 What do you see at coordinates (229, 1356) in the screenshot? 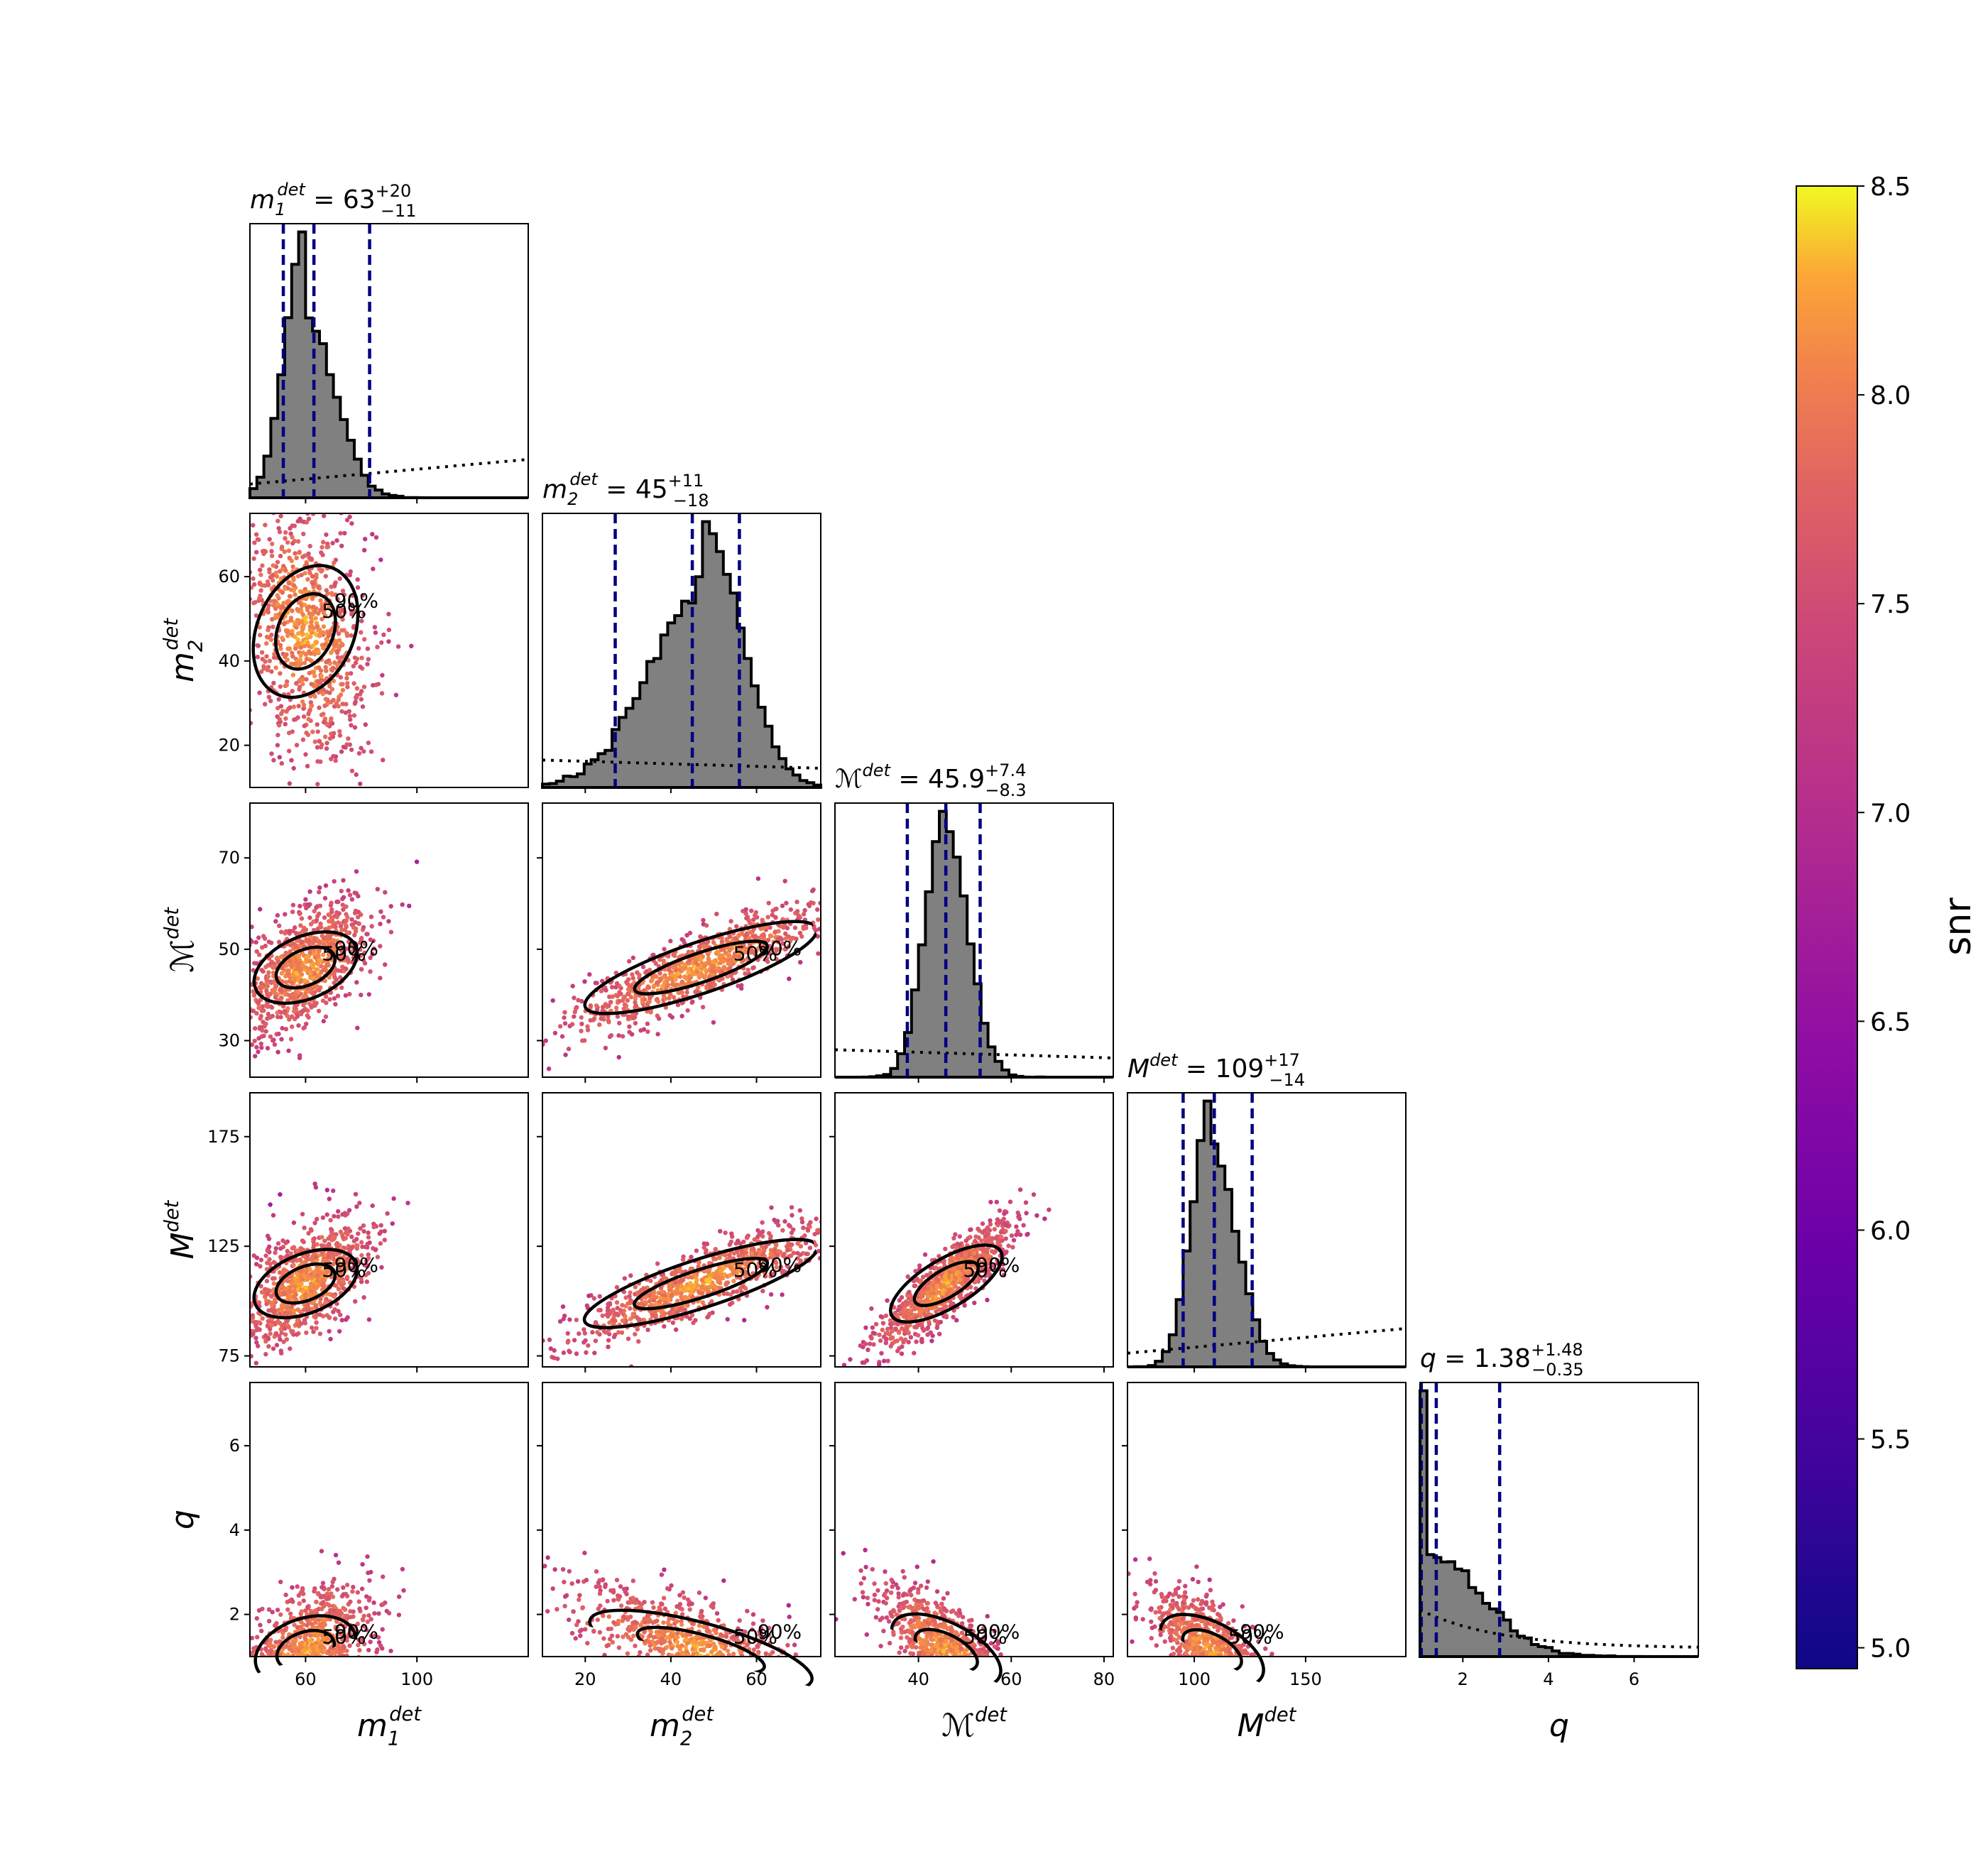
I see `y-tick-label: 75` at bounding box center [229, 1356].